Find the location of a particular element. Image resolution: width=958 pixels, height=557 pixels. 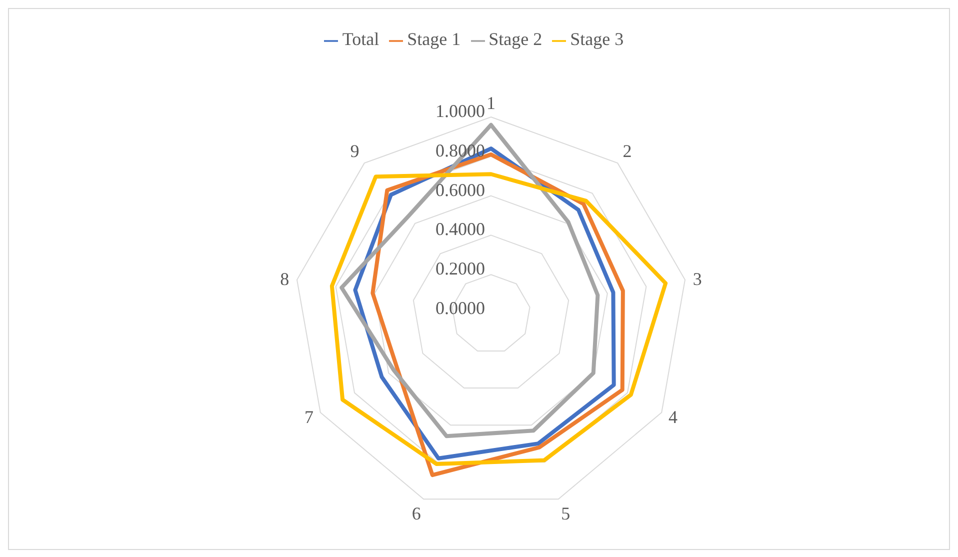

spoke-label: 1 is located at coordinates (491, 103).